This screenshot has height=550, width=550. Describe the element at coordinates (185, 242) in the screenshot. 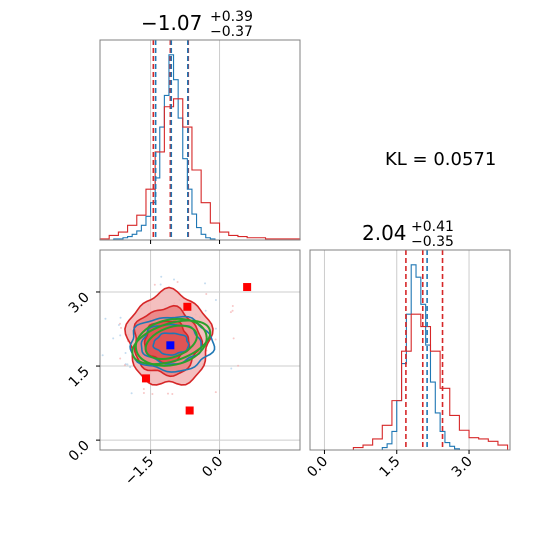

I see `x-ticks` at that location.